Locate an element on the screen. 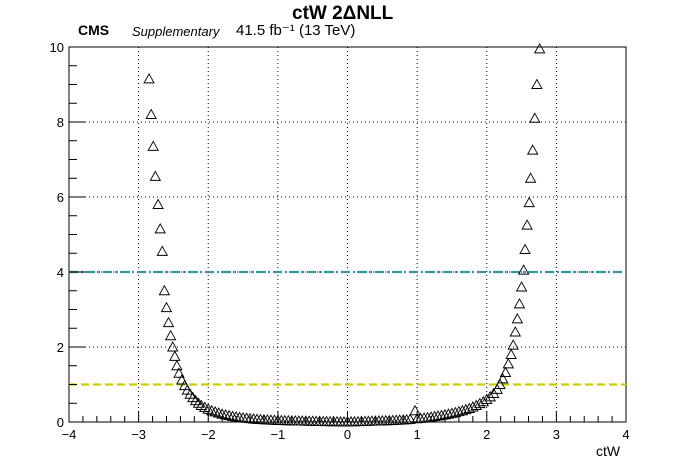  x-tick-label: 0 is located at coordinates (347, 434).